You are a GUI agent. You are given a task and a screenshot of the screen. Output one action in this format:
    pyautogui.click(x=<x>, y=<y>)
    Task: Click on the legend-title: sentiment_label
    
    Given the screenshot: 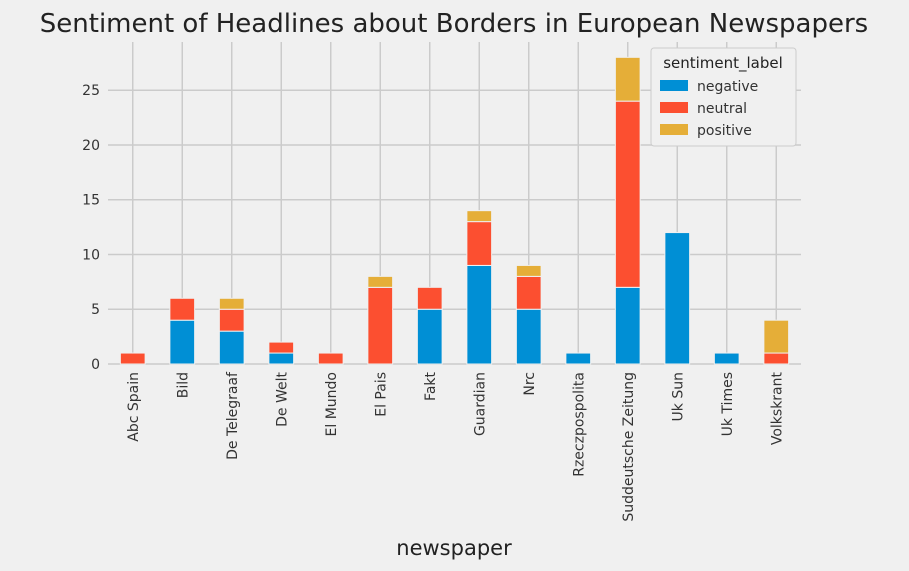 What is the action you would take?
    pyautogui.click(x=723, y=63)
    